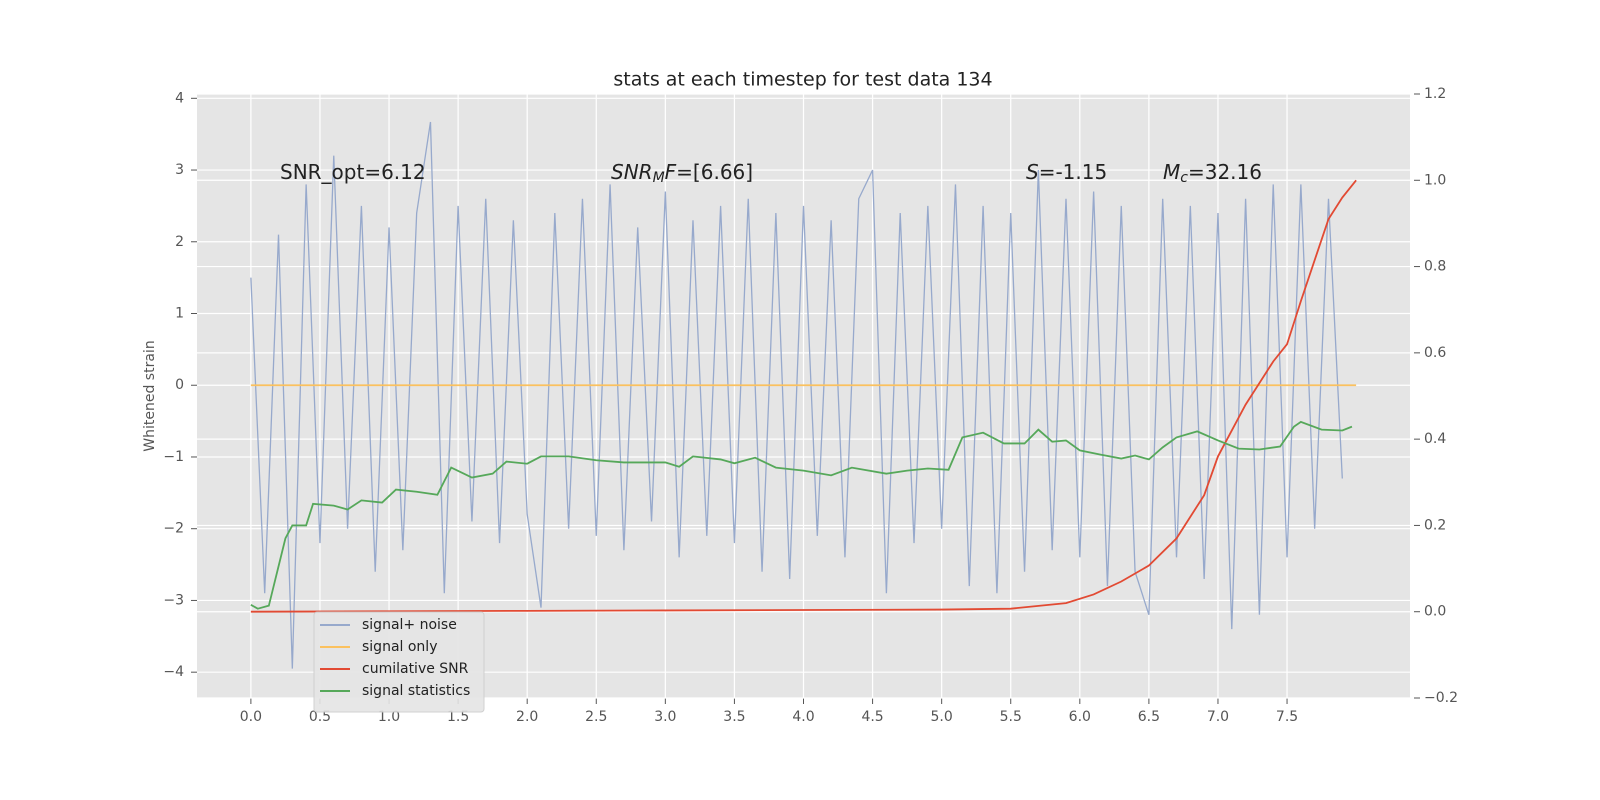 The height and width of the screenshot is (800, 1600). I want to click on y2-tick-label: 1.2, so click(1435, 94).